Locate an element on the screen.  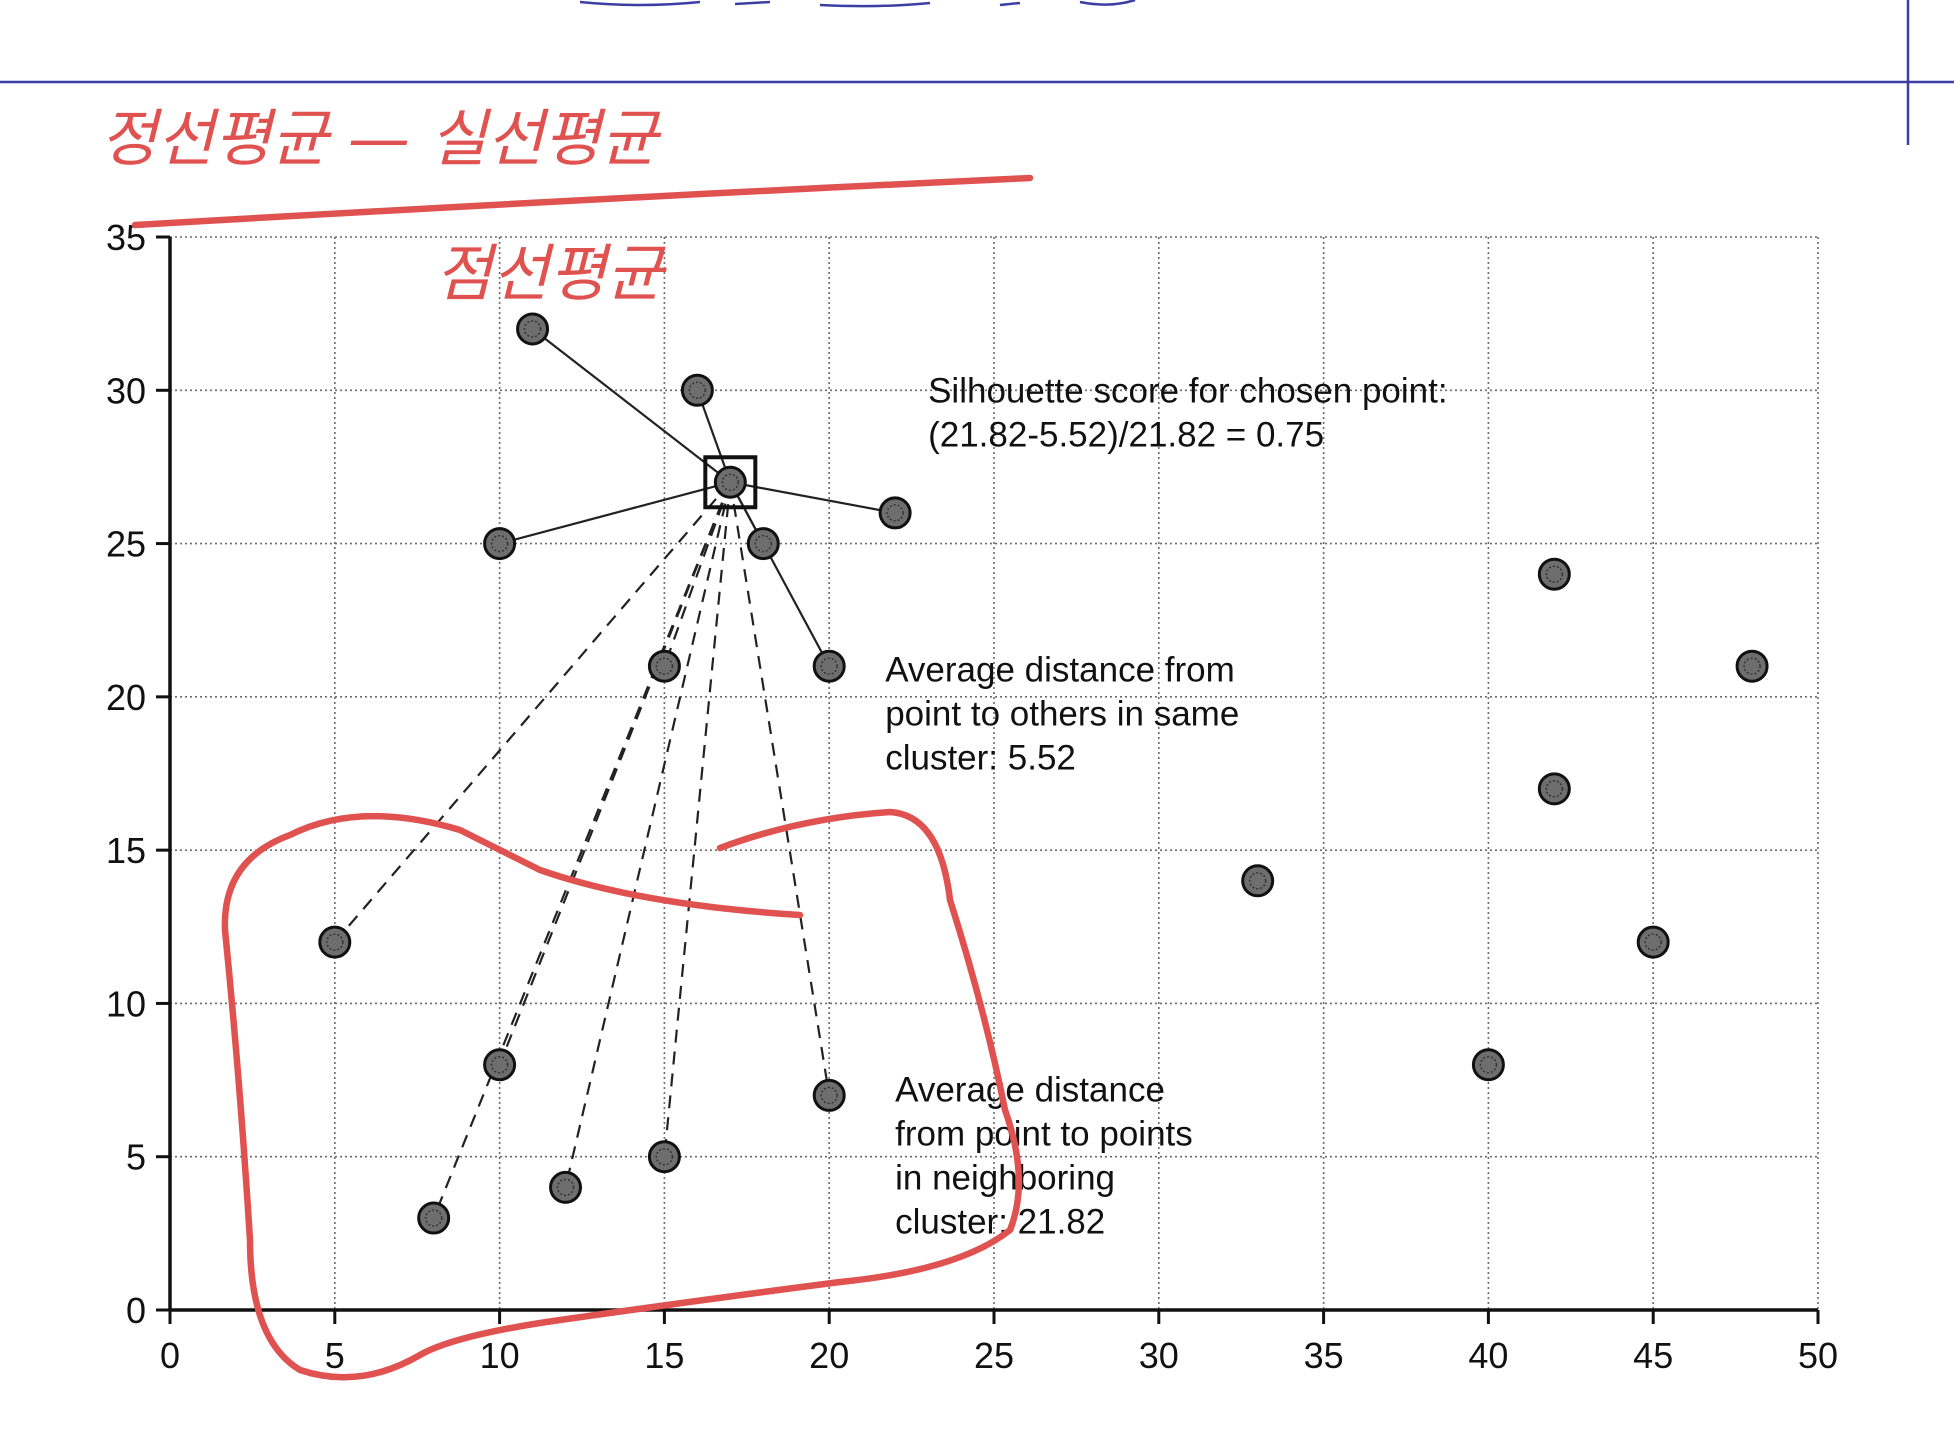
other-cluster-point-1-texture is located at coordinates (1752, 666).